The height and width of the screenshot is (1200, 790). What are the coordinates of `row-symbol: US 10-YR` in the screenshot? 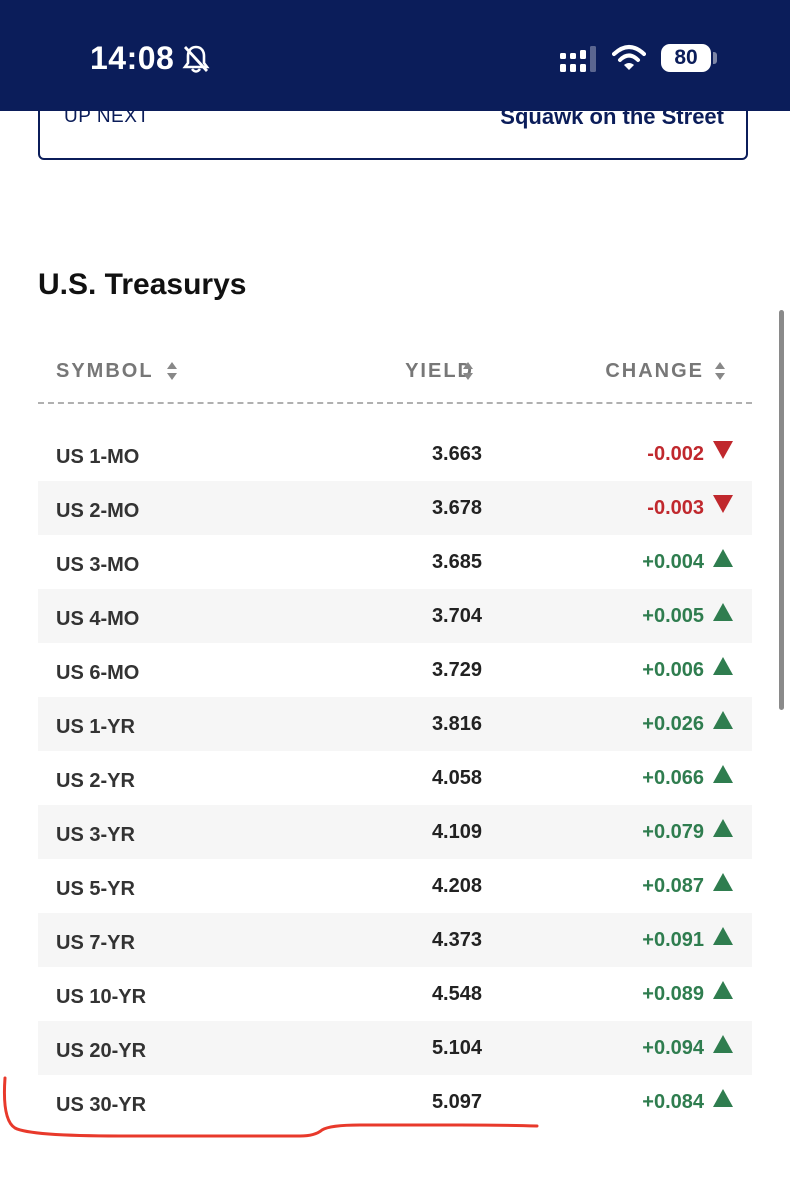 It's located at (101, 997).